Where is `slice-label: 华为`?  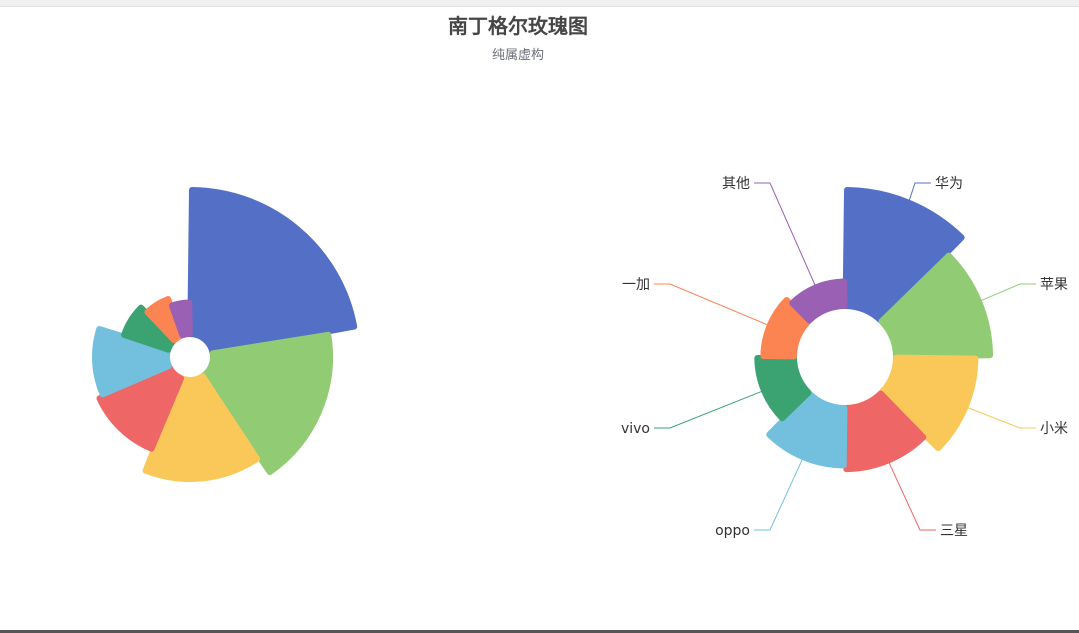 slice-label: 华为 is located at coordinates (949, 184).